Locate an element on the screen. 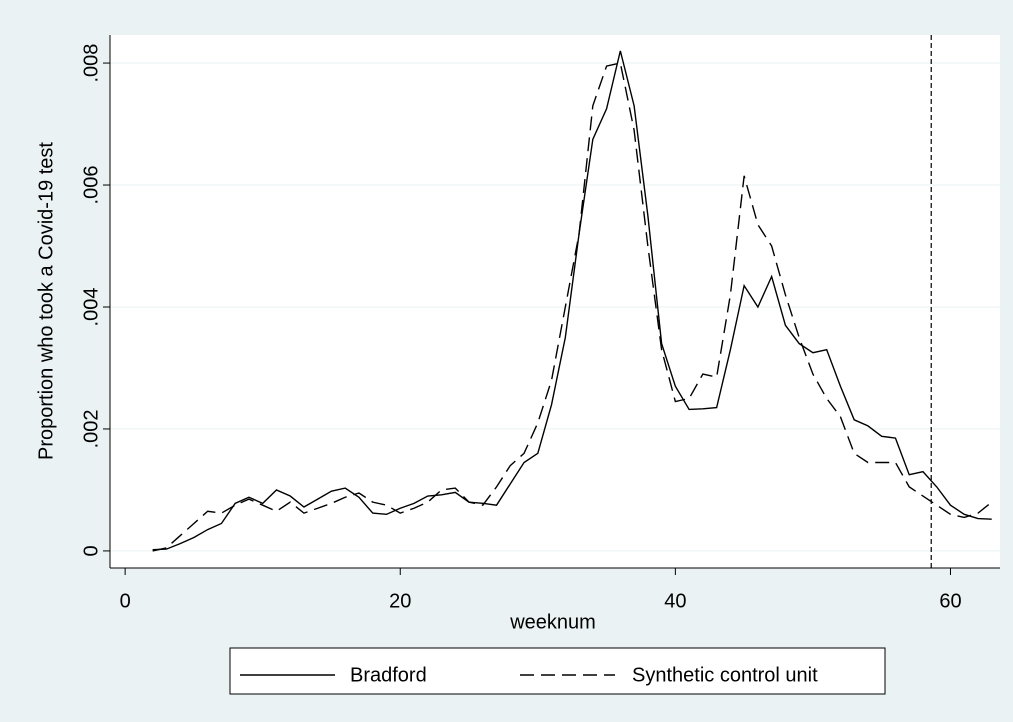 This screenshot has height=722, width=1013. y-tick-label: .004 is located at coordinates (91, 307).